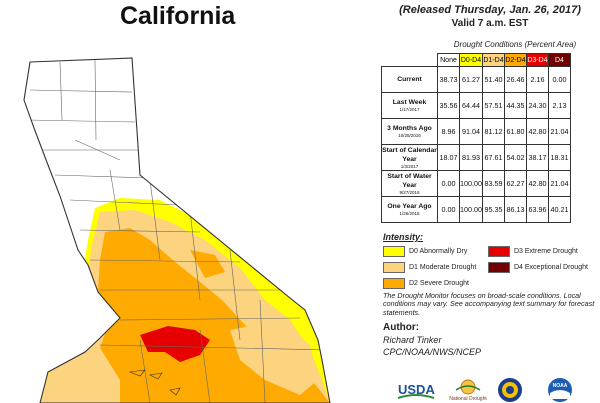 The image size is (600, 403). I want to click on row-label-text: Last Week, so click(409, 102).